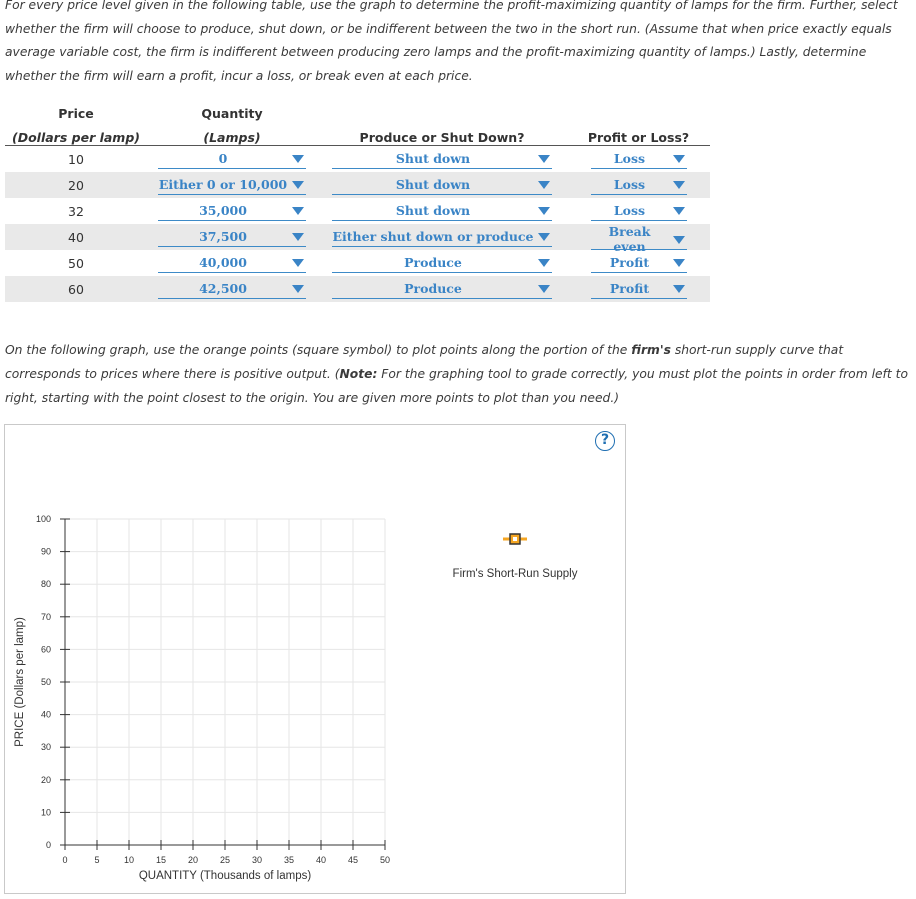 Image resolution: width=916 pixels, height=899 pixels. Describe the element at coordinates (43, 519) in the screenshot. I see `y-tick-label: 100` at that location.